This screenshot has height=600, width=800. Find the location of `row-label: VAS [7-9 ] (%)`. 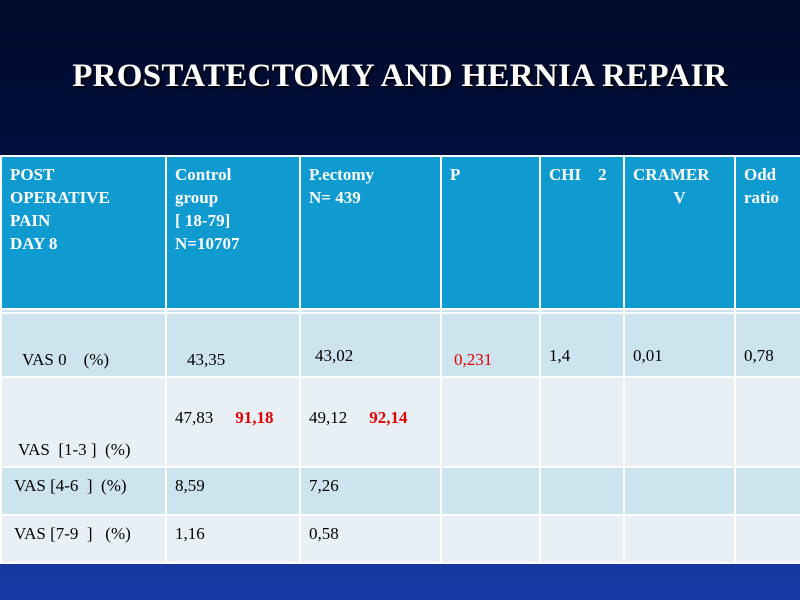

row-label: VAS [7-9 ] (%) is located at coordinates (83, 539).